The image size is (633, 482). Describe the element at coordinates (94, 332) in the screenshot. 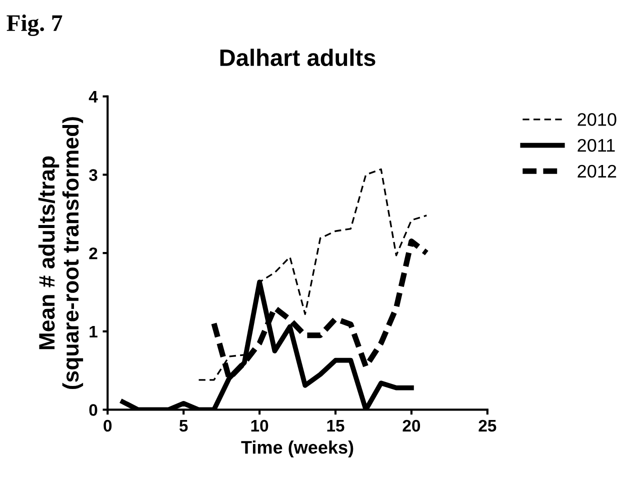

I see `y-tick-label: 1` at that location.